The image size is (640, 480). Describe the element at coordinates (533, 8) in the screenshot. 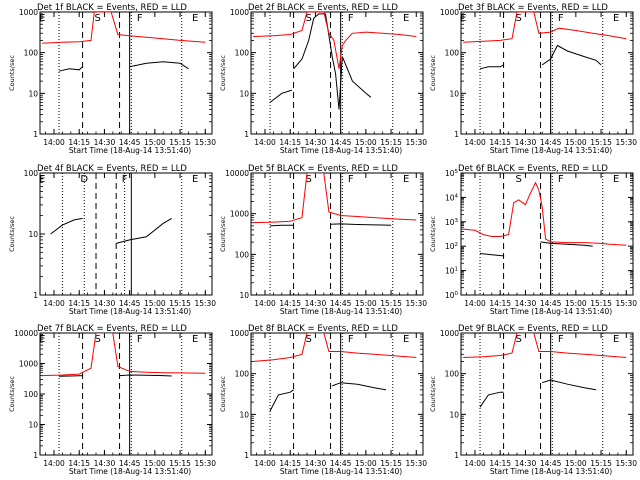

I see `panel-title: Det 3f BLACK = Events, RED = LLD` at that location.